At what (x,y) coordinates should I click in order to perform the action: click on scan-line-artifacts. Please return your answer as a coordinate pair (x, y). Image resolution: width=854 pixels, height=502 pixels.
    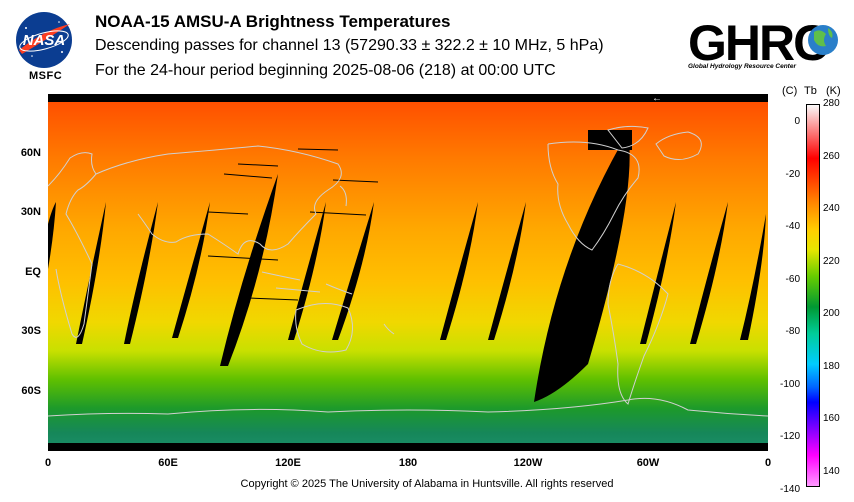
    Looking at the image, I should click on (293, 224).